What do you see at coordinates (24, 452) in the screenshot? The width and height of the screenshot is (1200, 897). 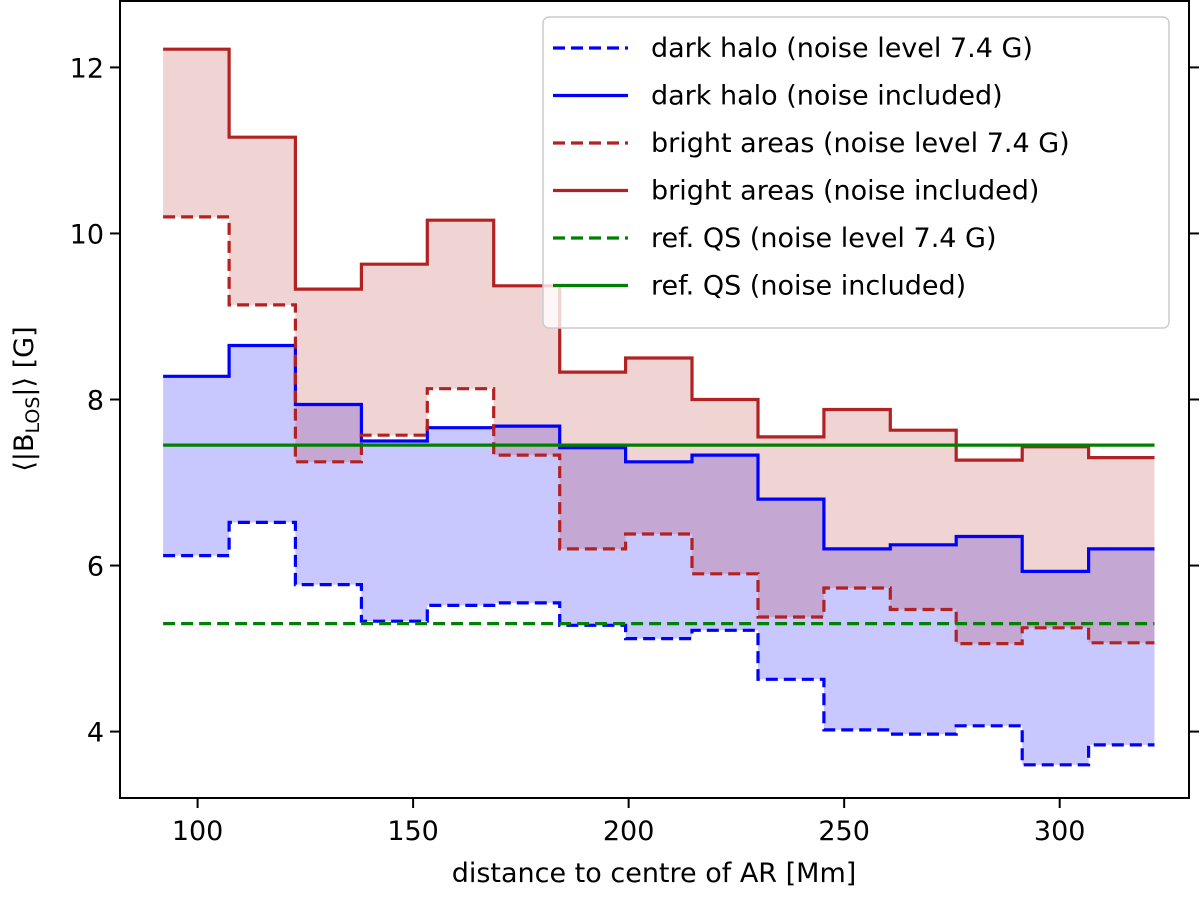 I see `y-axis-label-prefix: ⟨|B` at bounding box center [24, 452].